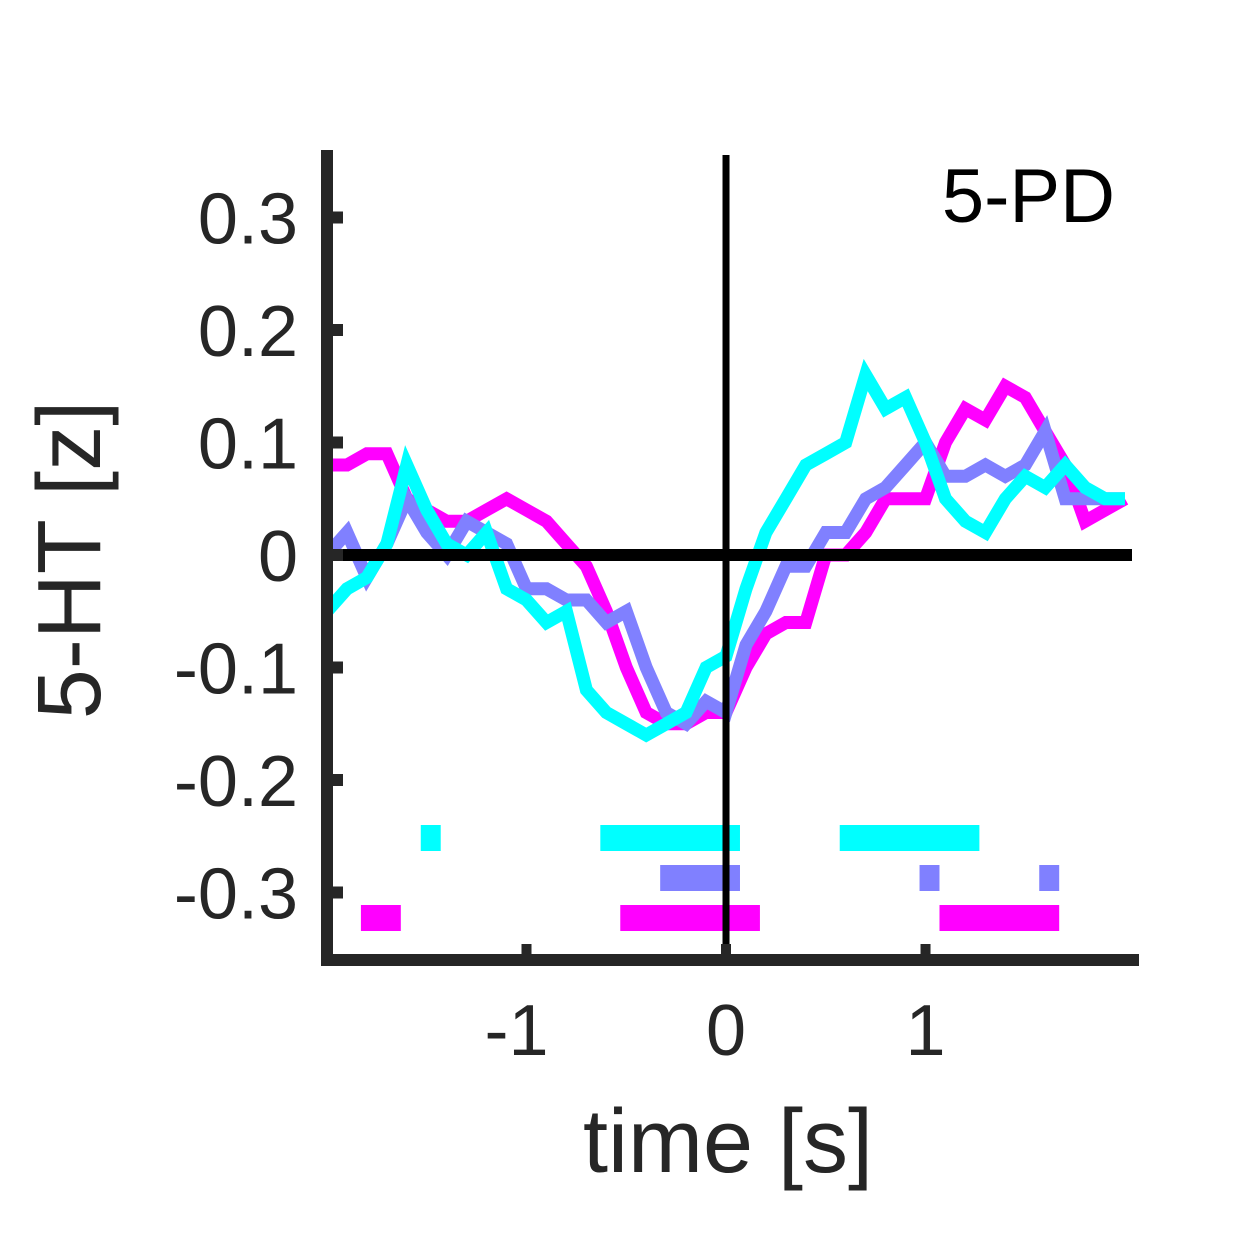 The image size is (1250, 1250). What do you see at coordinates (516, 1031) in the screenshot?
I see `x-tick-label: -1` at bounding box center [516, 1031].